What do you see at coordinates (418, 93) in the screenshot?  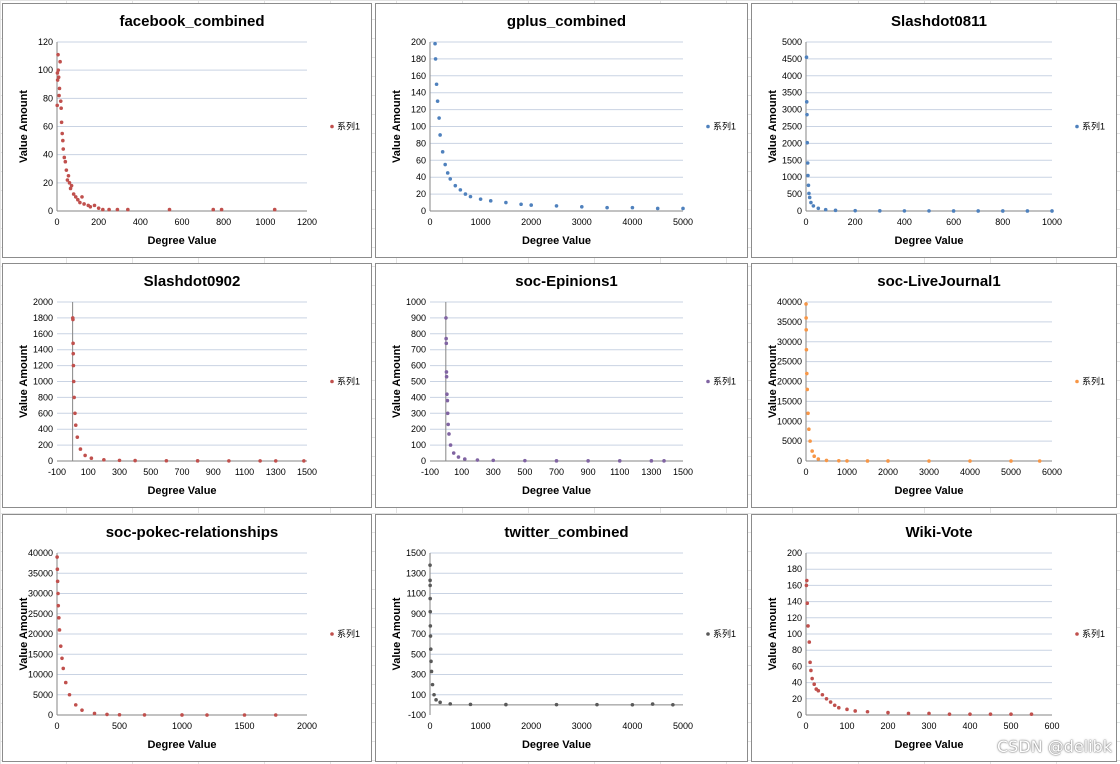 I see `y-tick-label: 140` at bounding box center [418, 93].